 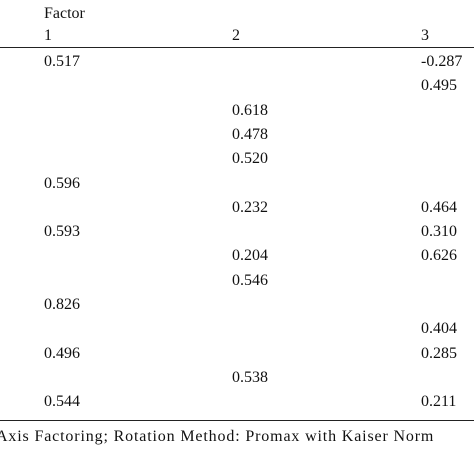 I want to click on table-cell: 0.464, so click(x=439, y=207).